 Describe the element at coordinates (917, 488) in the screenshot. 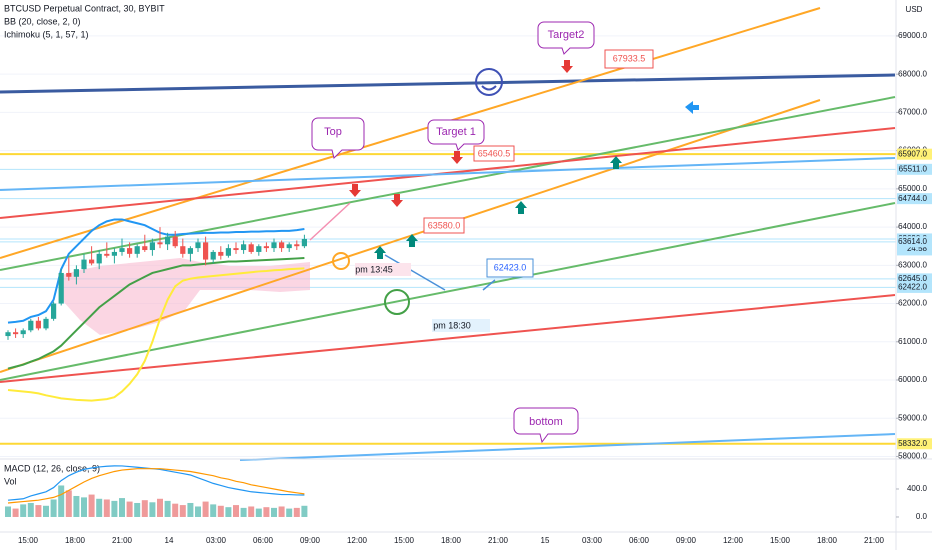

I see `y-tick-label: 400.0` at that location.